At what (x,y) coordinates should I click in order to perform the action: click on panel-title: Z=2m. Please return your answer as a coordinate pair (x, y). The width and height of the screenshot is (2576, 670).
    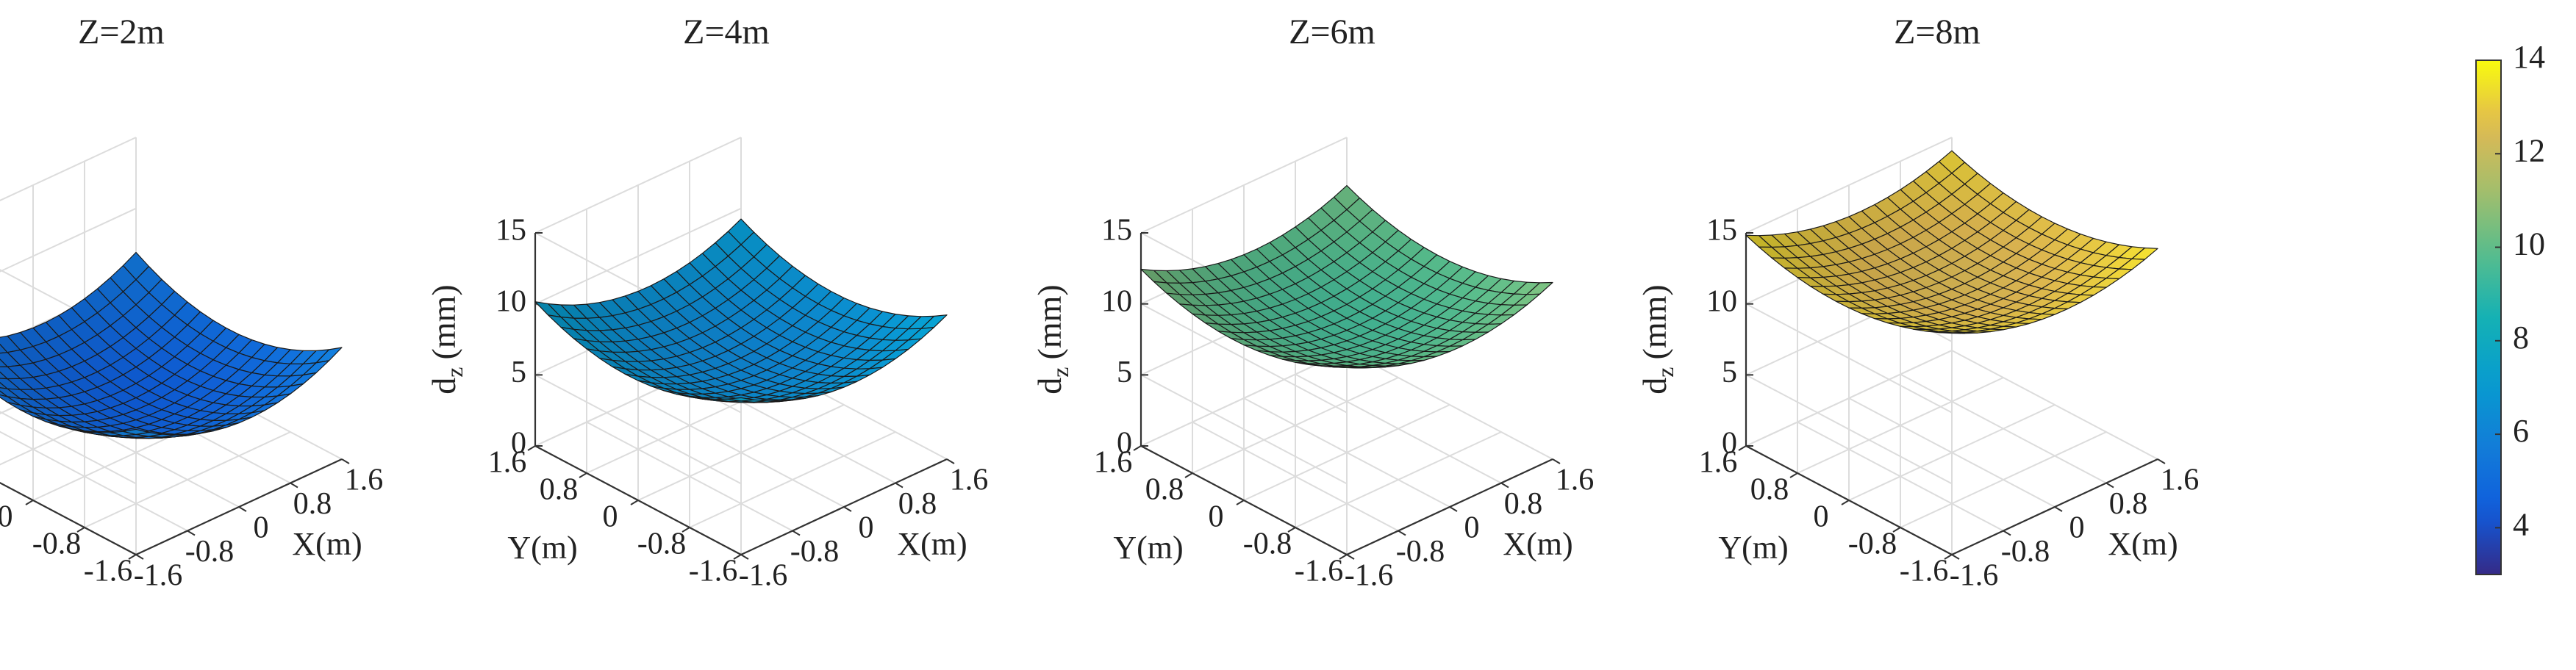
    Looking at the image, I should click on (122, 31).